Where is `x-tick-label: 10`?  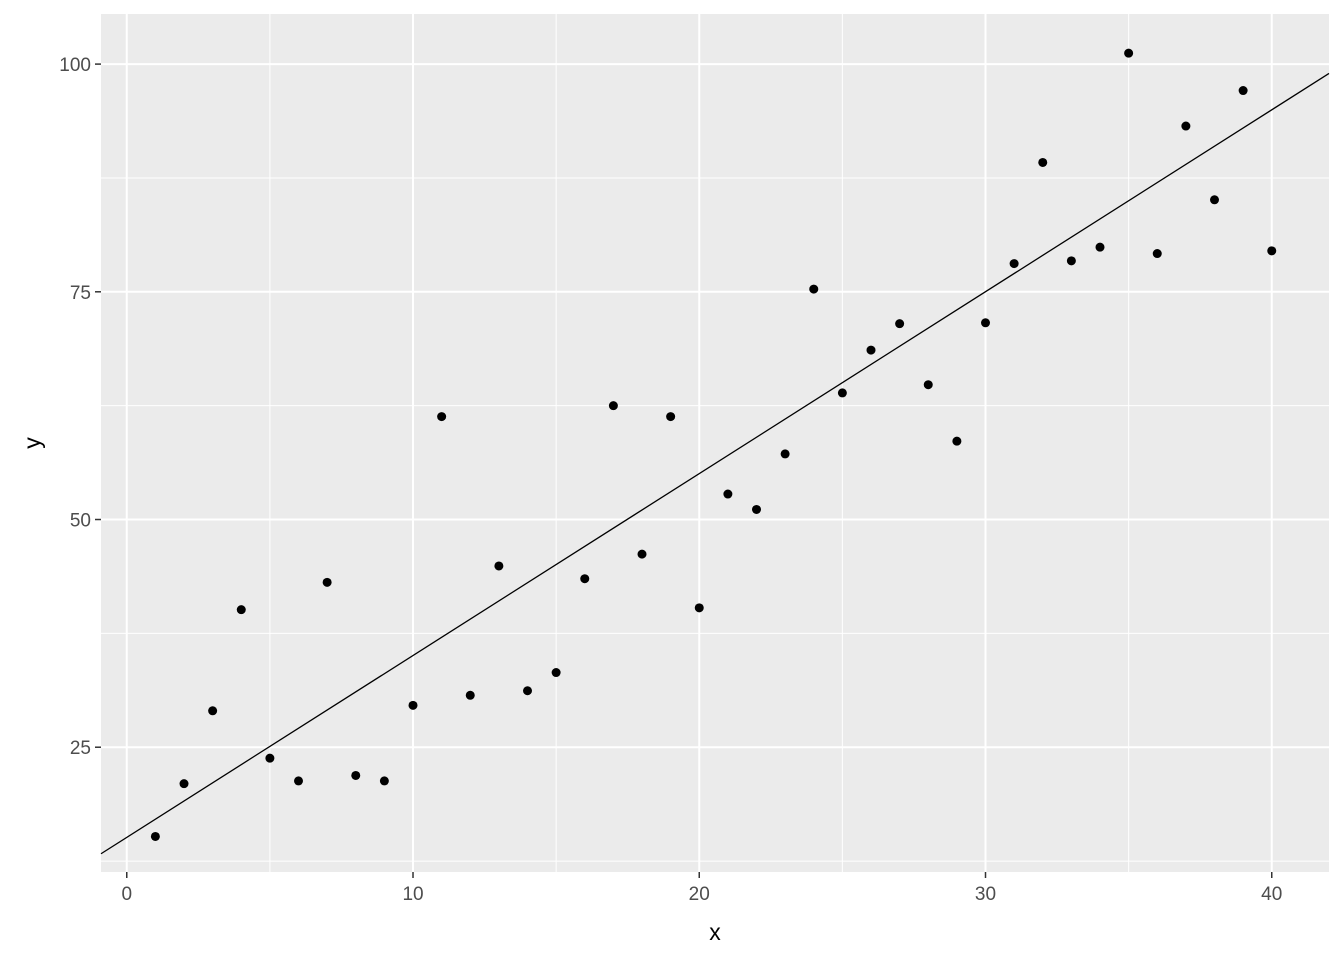
x-tick-label: 10 is located at coordinates (412, 894).